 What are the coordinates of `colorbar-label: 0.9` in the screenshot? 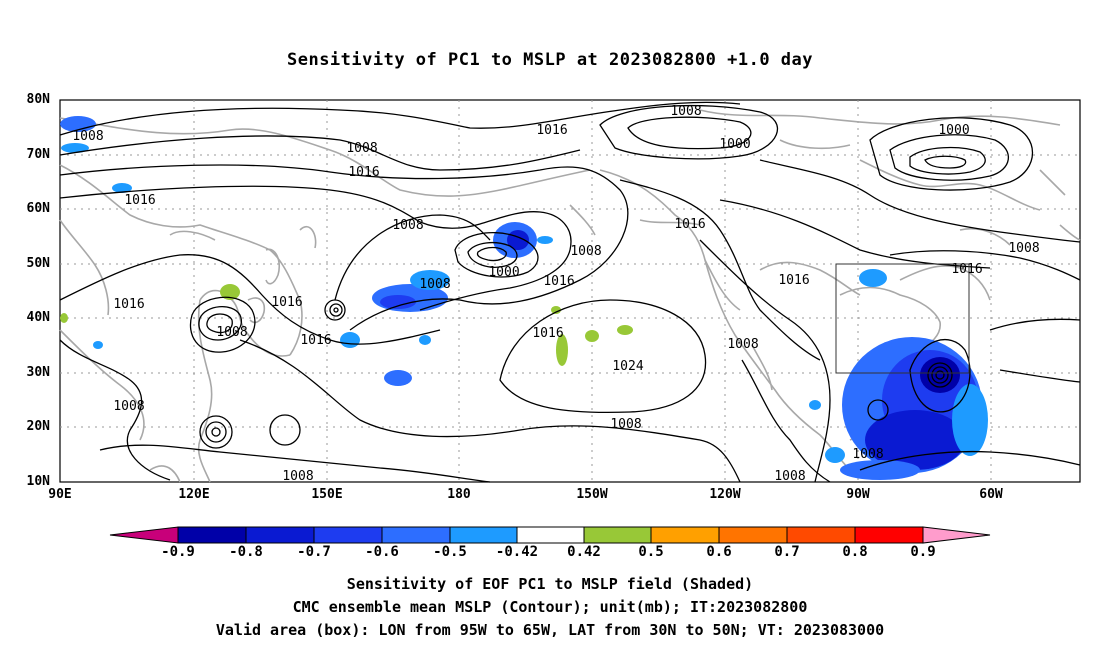 It's located at (923, 552).